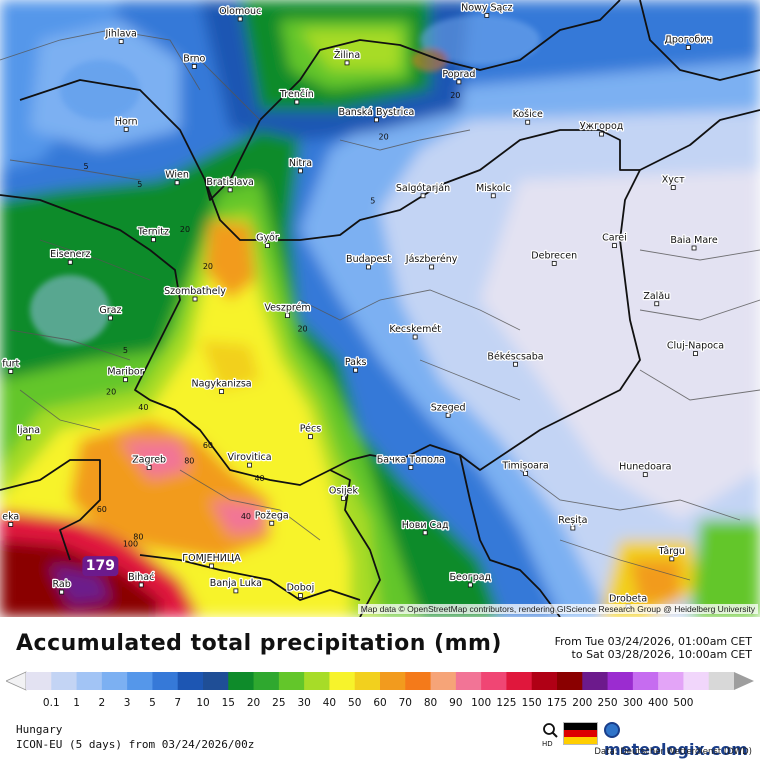 This screenshot has width=760, height=760. I want to click on city-label: Szeged, so click(448, 407).